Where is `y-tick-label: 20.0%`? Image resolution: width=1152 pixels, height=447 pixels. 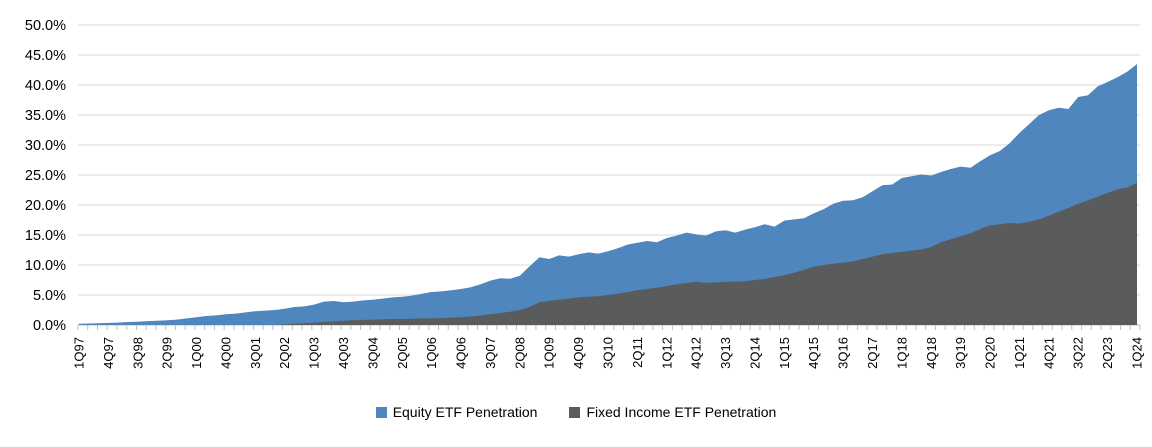 y-tick-label: 20.0% is located at coordinates (45, 206).